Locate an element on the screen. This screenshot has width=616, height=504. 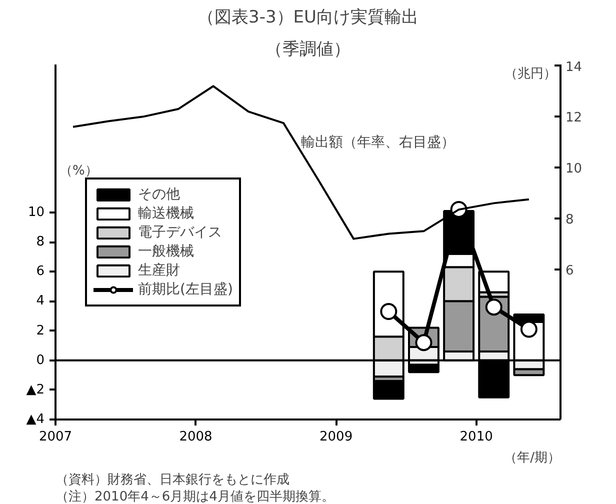
legend-label: 生産財 is located at coordinates (159, 270).